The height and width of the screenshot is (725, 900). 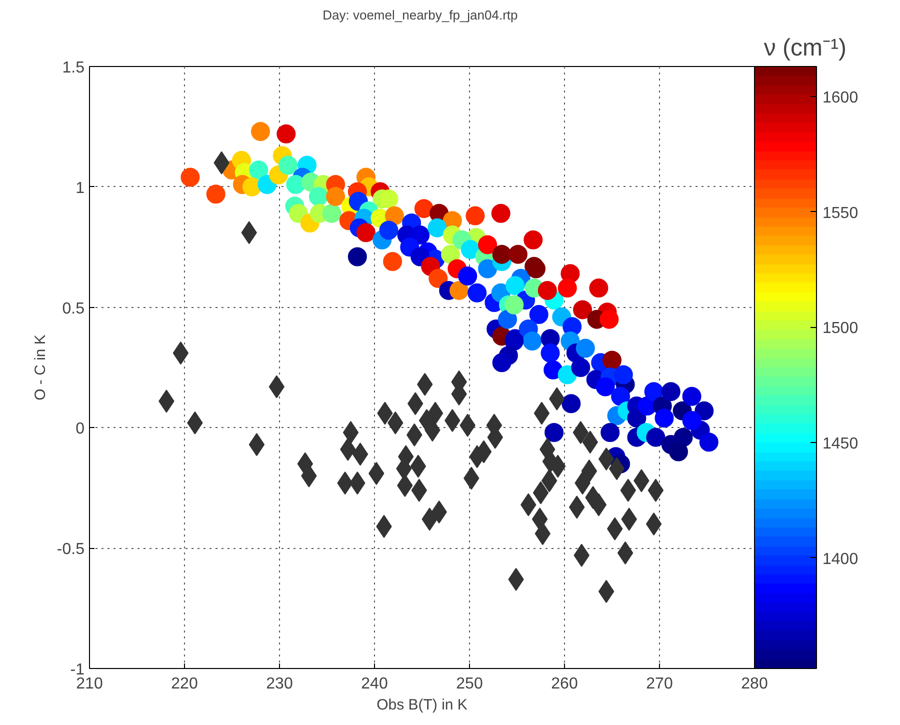 I want to click on color-bar-title: ν (cm⁻¹), so click(x=805, y=48).